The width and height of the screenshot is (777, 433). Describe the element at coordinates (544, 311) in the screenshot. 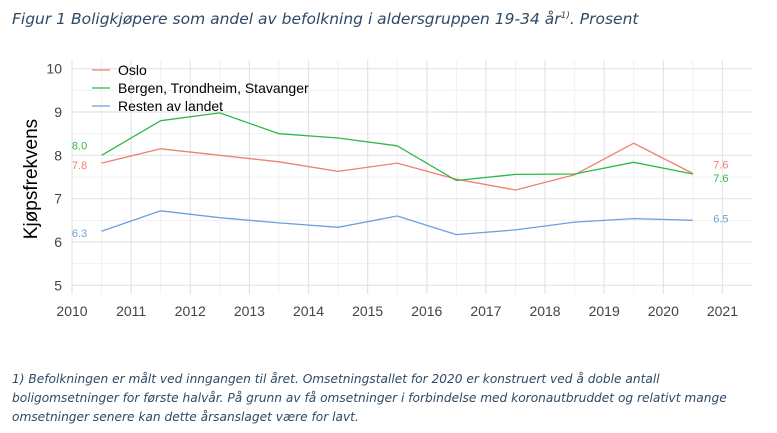

I see `x-tick-label: 2018` at that location.